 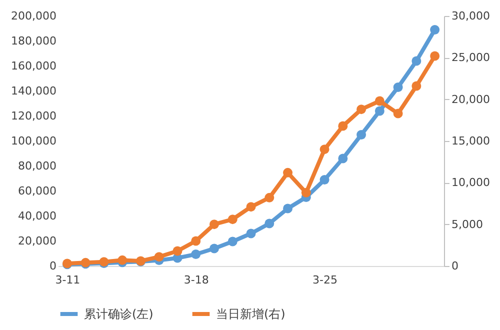 I want to click on y-tick-label: 40,000, so click(x=37, y=216).